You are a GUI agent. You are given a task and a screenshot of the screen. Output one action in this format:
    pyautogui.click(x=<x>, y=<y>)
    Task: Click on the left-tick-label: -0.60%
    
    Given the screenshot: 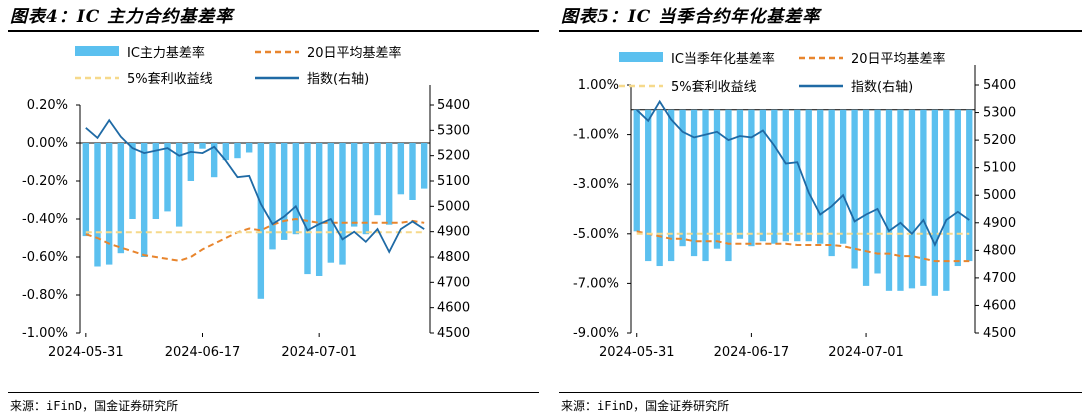 What is the action you would take?
    pyautogui.click(x=45, y=257)
    